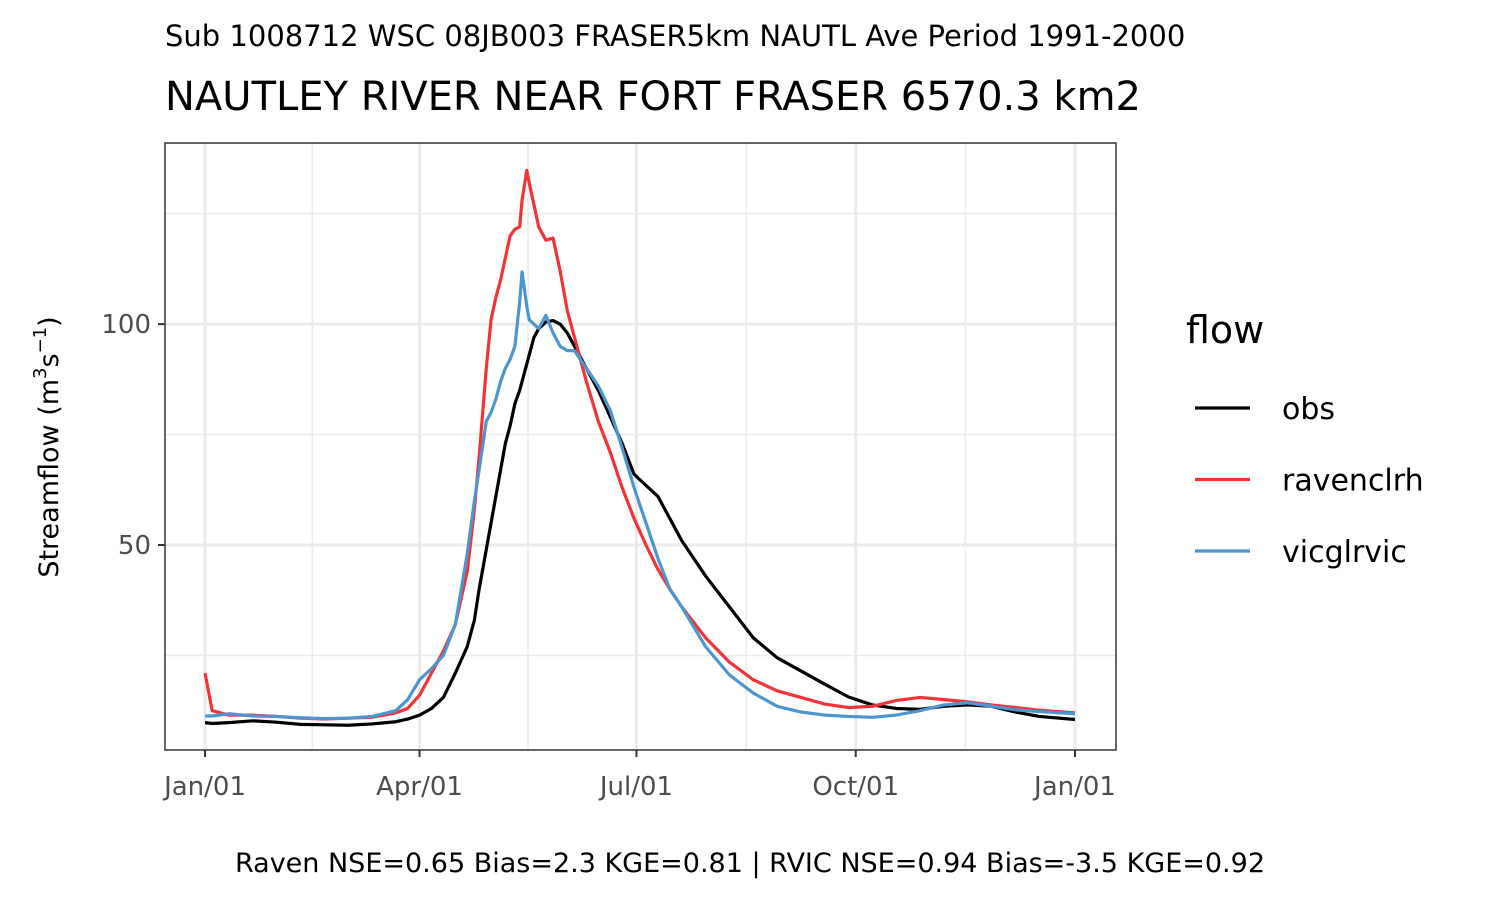 Image resolution: width=1500 pixels, height=900 pixels. What do you see at coordinates (855, 787) in the screenshot?
I see `x-tick-label: Oct/01` at bounding box center [855, 787].